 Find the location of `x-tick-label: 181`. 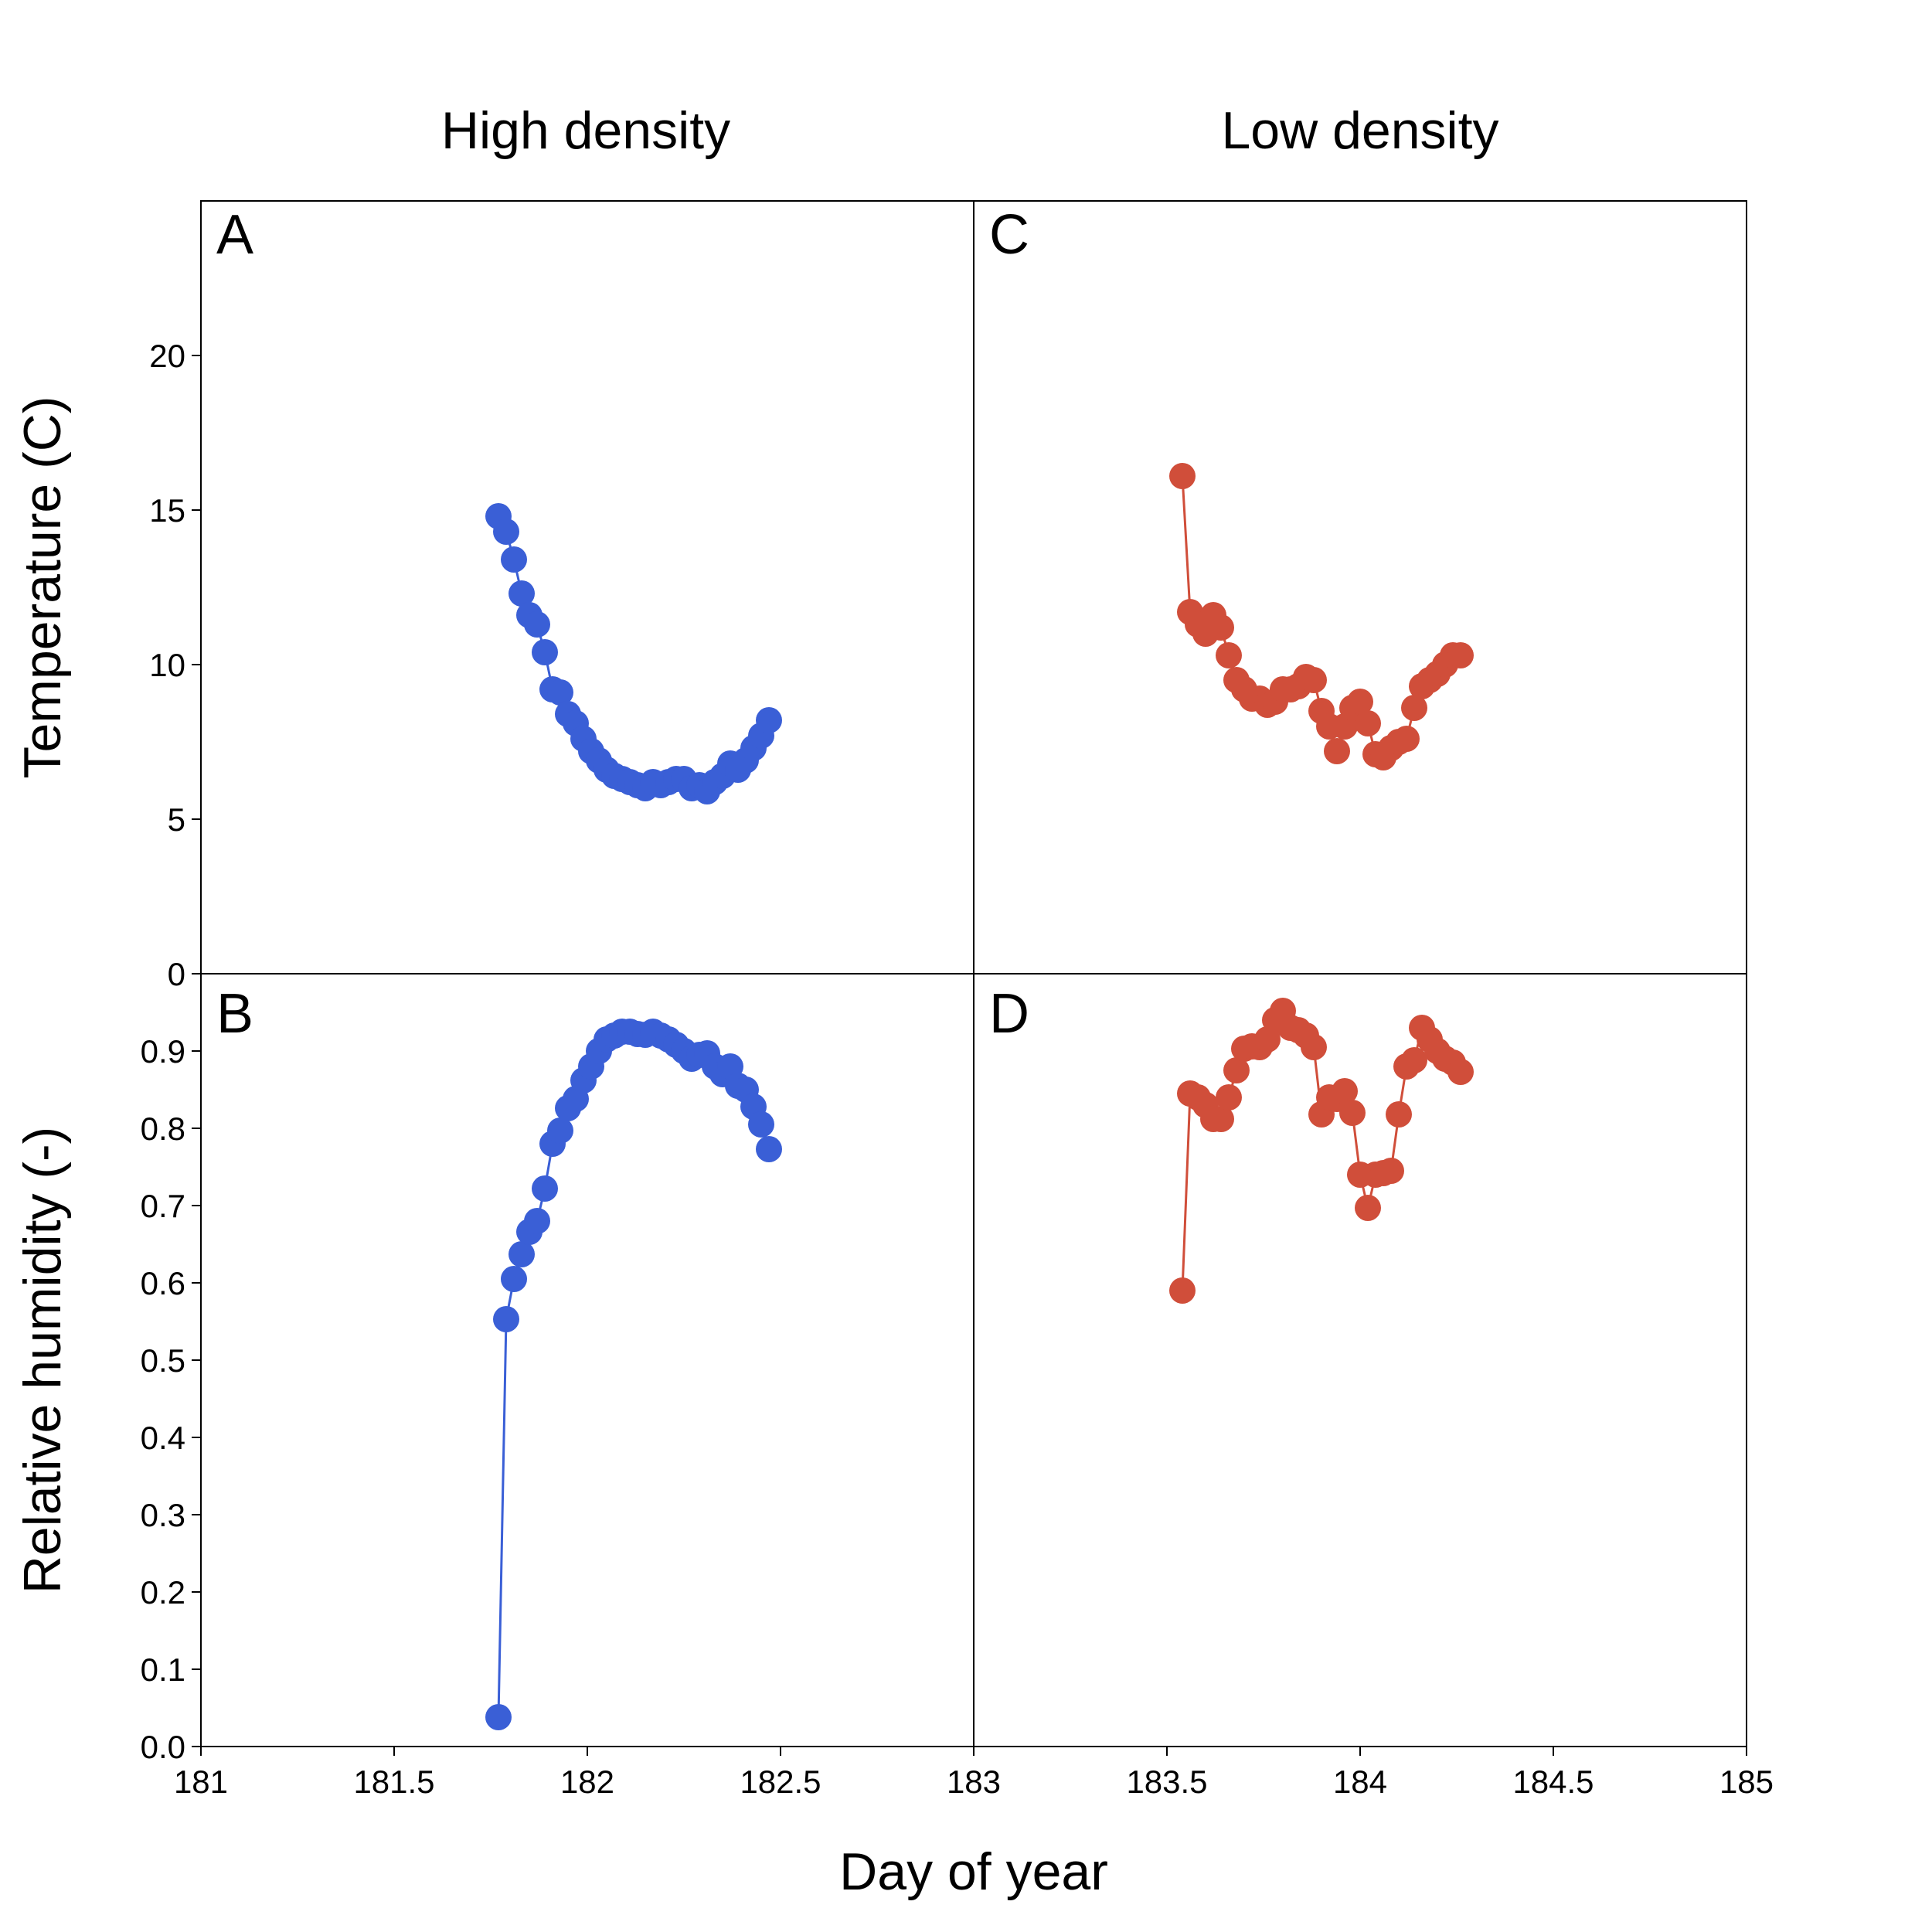

x-tick-label: 181 is located at coordinates (201, 1782).